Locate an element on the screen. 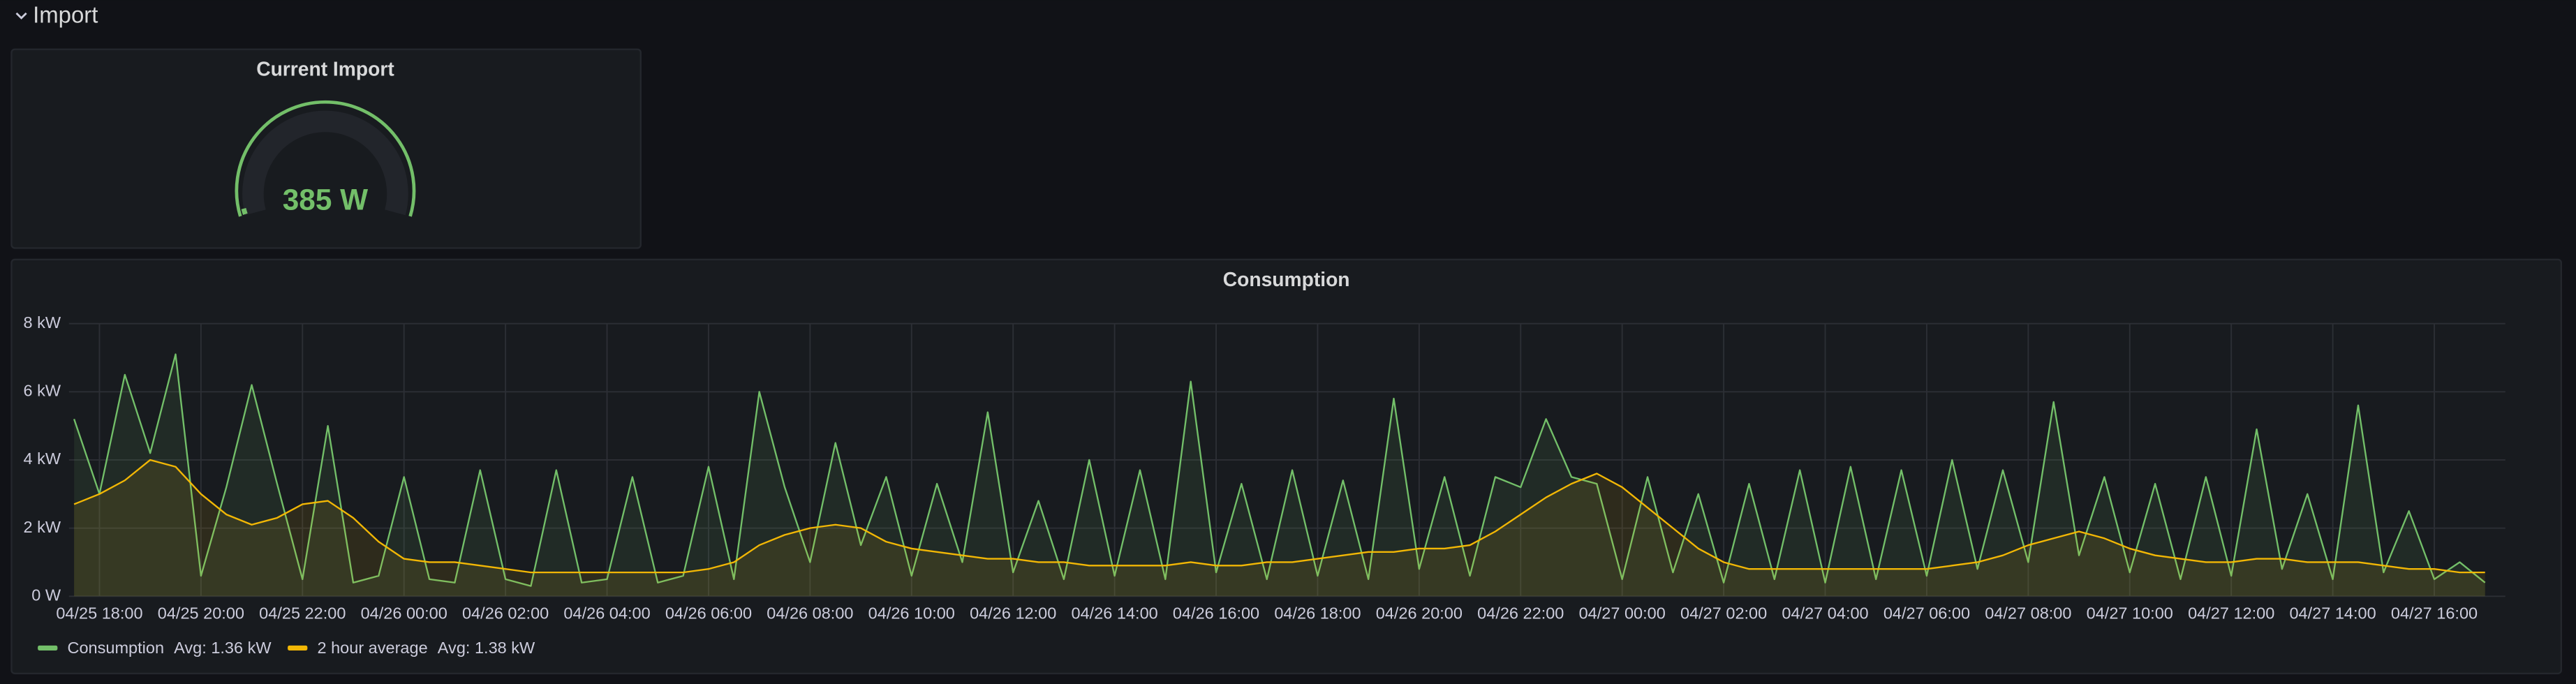  gauge-title: Current Import is located at coordinates (325, 69).